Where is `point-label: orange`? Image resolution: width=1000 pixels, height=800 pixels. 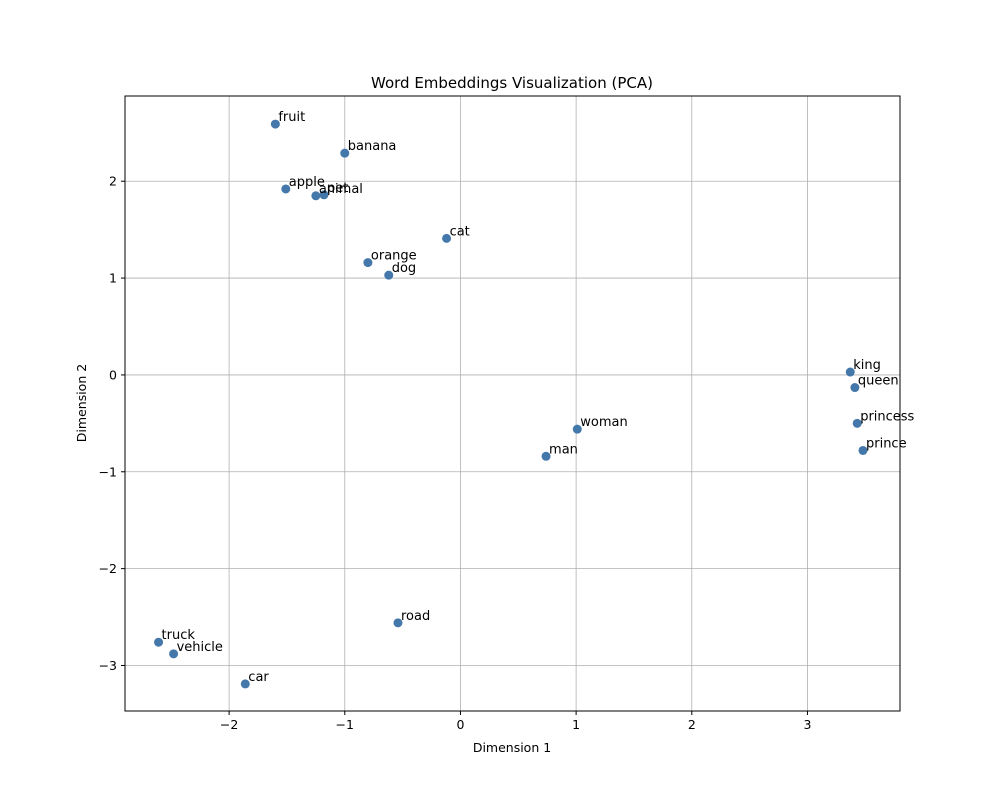
point-label: orange is located at coordinates (394, 256).